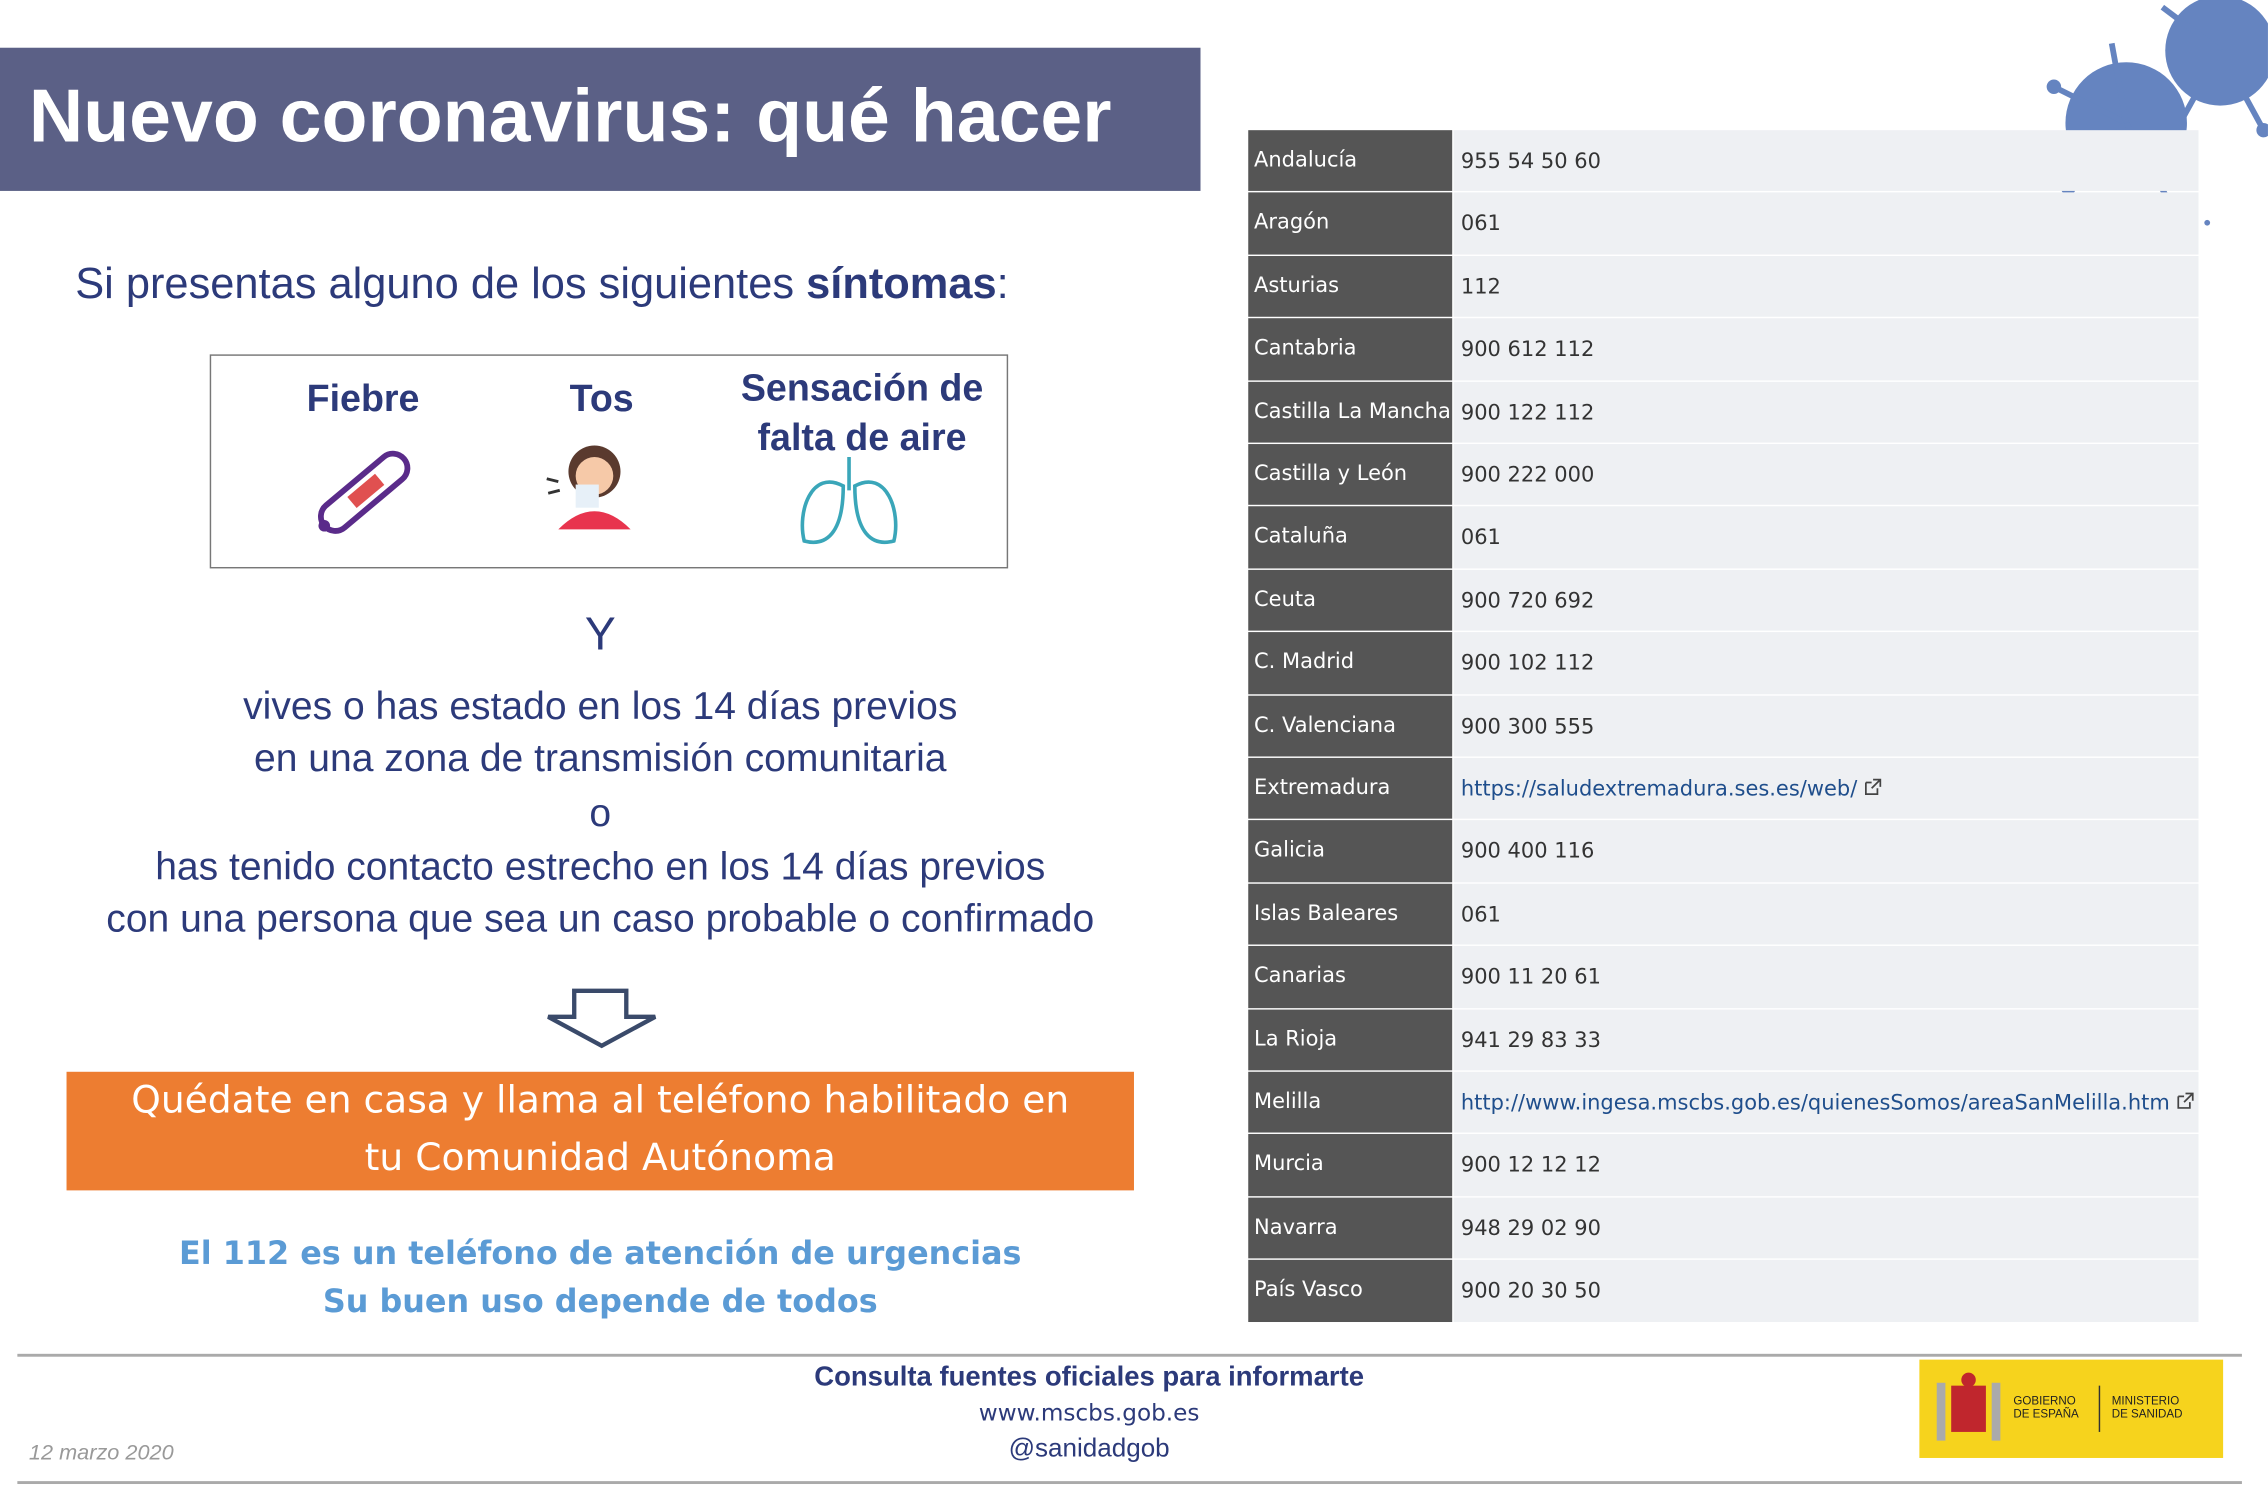  Describe the element at coordinates (2099, 1408) in the screenshot. I see `logo-separator` at that location.